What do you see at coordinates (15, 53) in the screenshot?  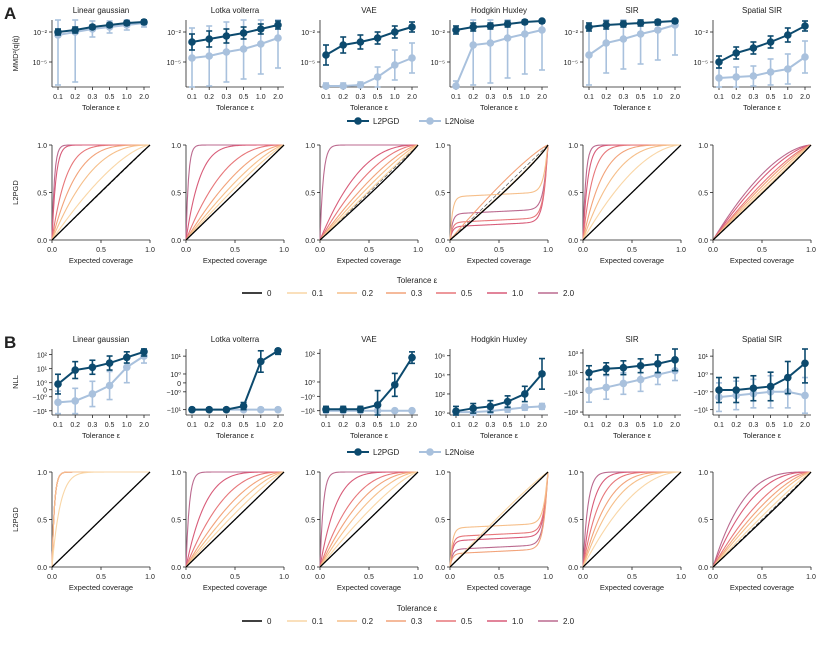 I see `y-axis-label: MMD²(q|q̂)` at bounding box center [15, 53].